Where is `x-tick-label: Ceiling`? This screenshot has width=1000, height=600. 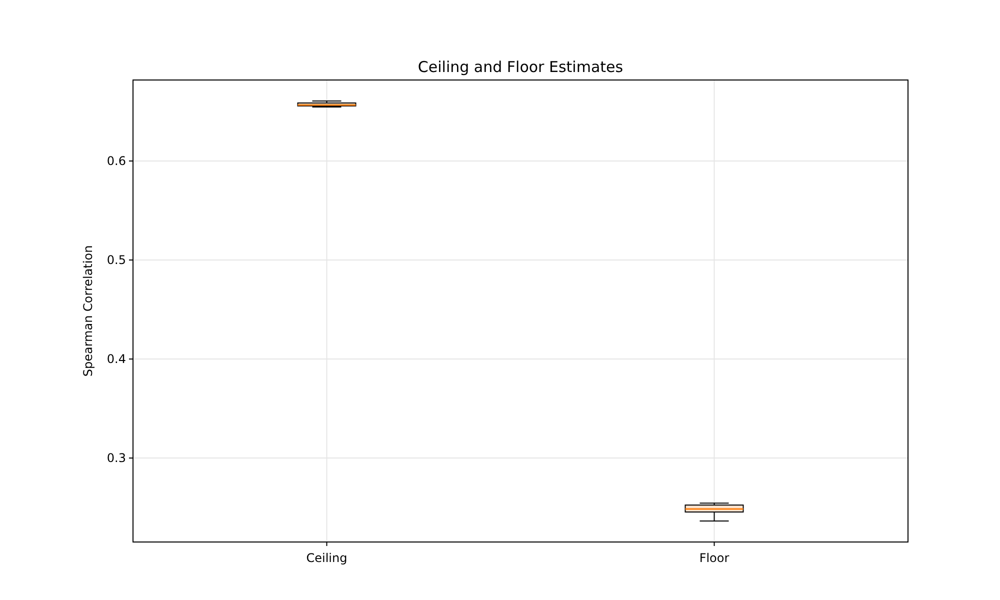
x-tick-label: Ceiling is located at coordinates (327, 558).